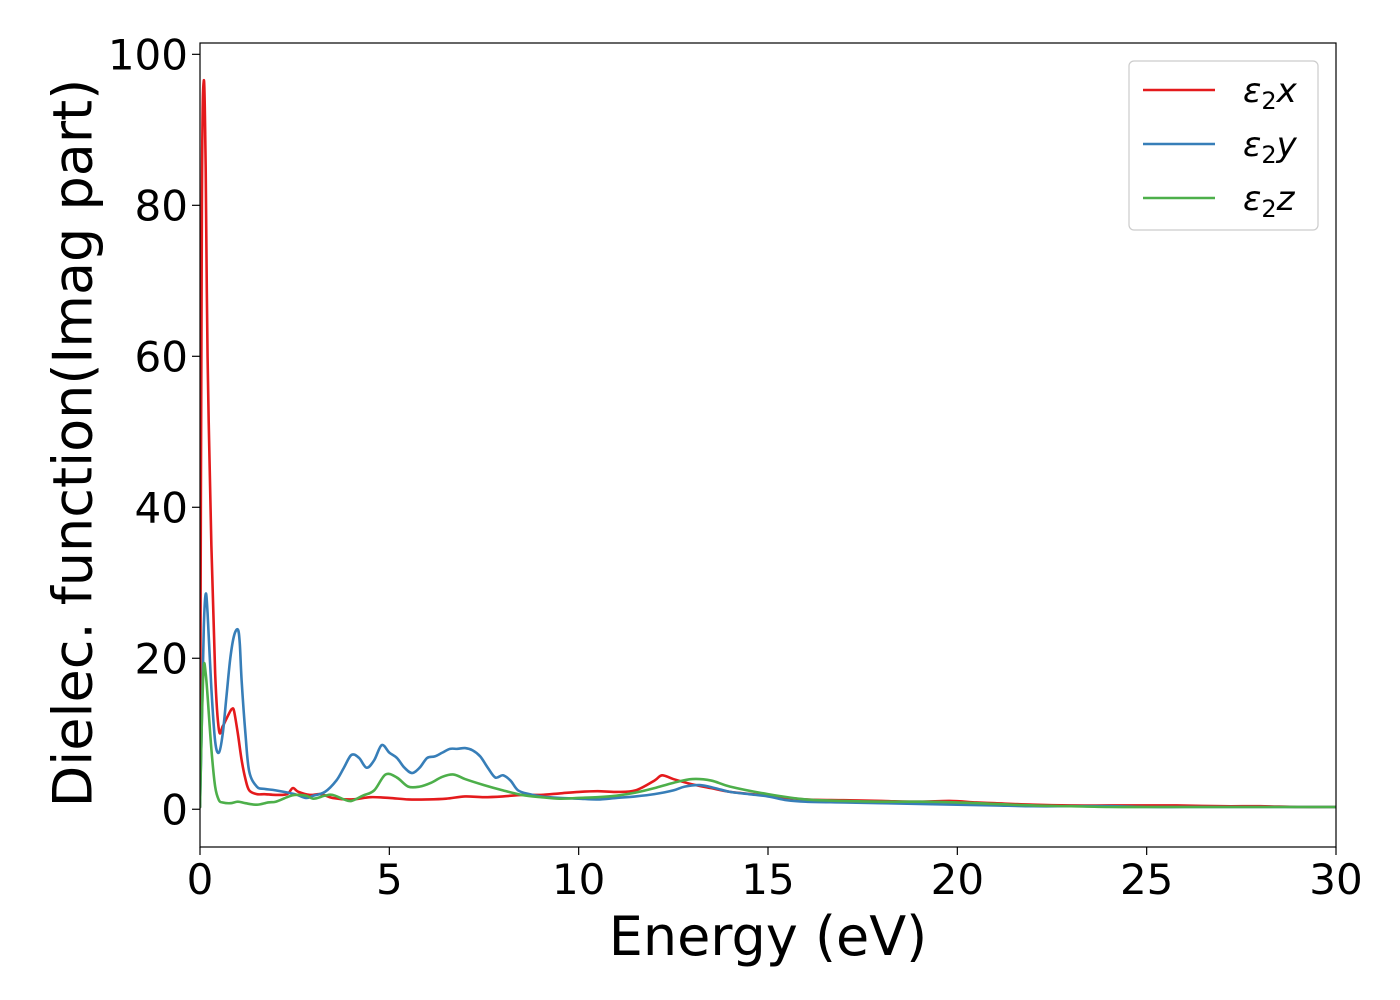 This screenshot has width=1400, height=1000. Describe the element at coordinates (578, 879) in the screenshot. I see `x-tick-label: 10` at that location.